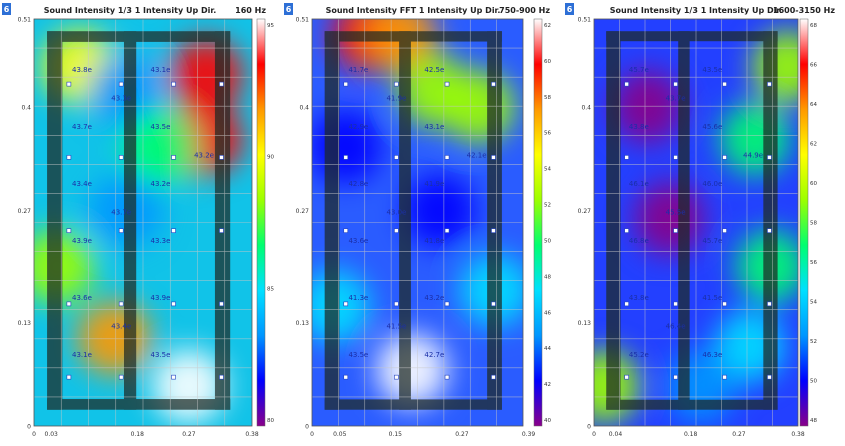 This screenshot has width=845, height=446. Describe the element at coordinates (547, 134) in the screenshot. I see `scale-tick-label: 56` at that location.